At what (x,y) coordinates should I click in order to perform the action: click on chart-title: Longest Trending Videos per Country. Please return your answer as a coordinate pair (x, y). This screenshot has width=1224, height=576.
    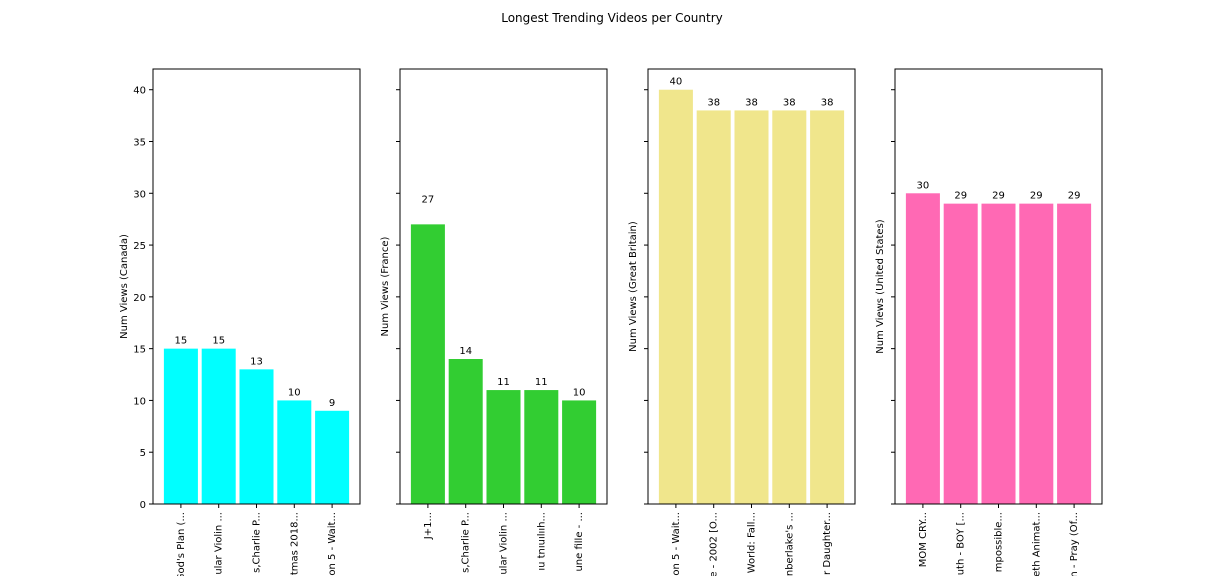
    Looking at the image, I should click on (612, 18).